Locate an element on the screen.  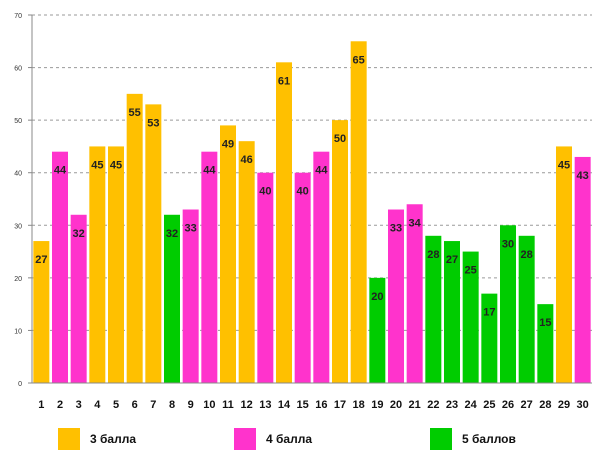
legend-item-4-balla: 4 балла is located at coordinates (273, 439).